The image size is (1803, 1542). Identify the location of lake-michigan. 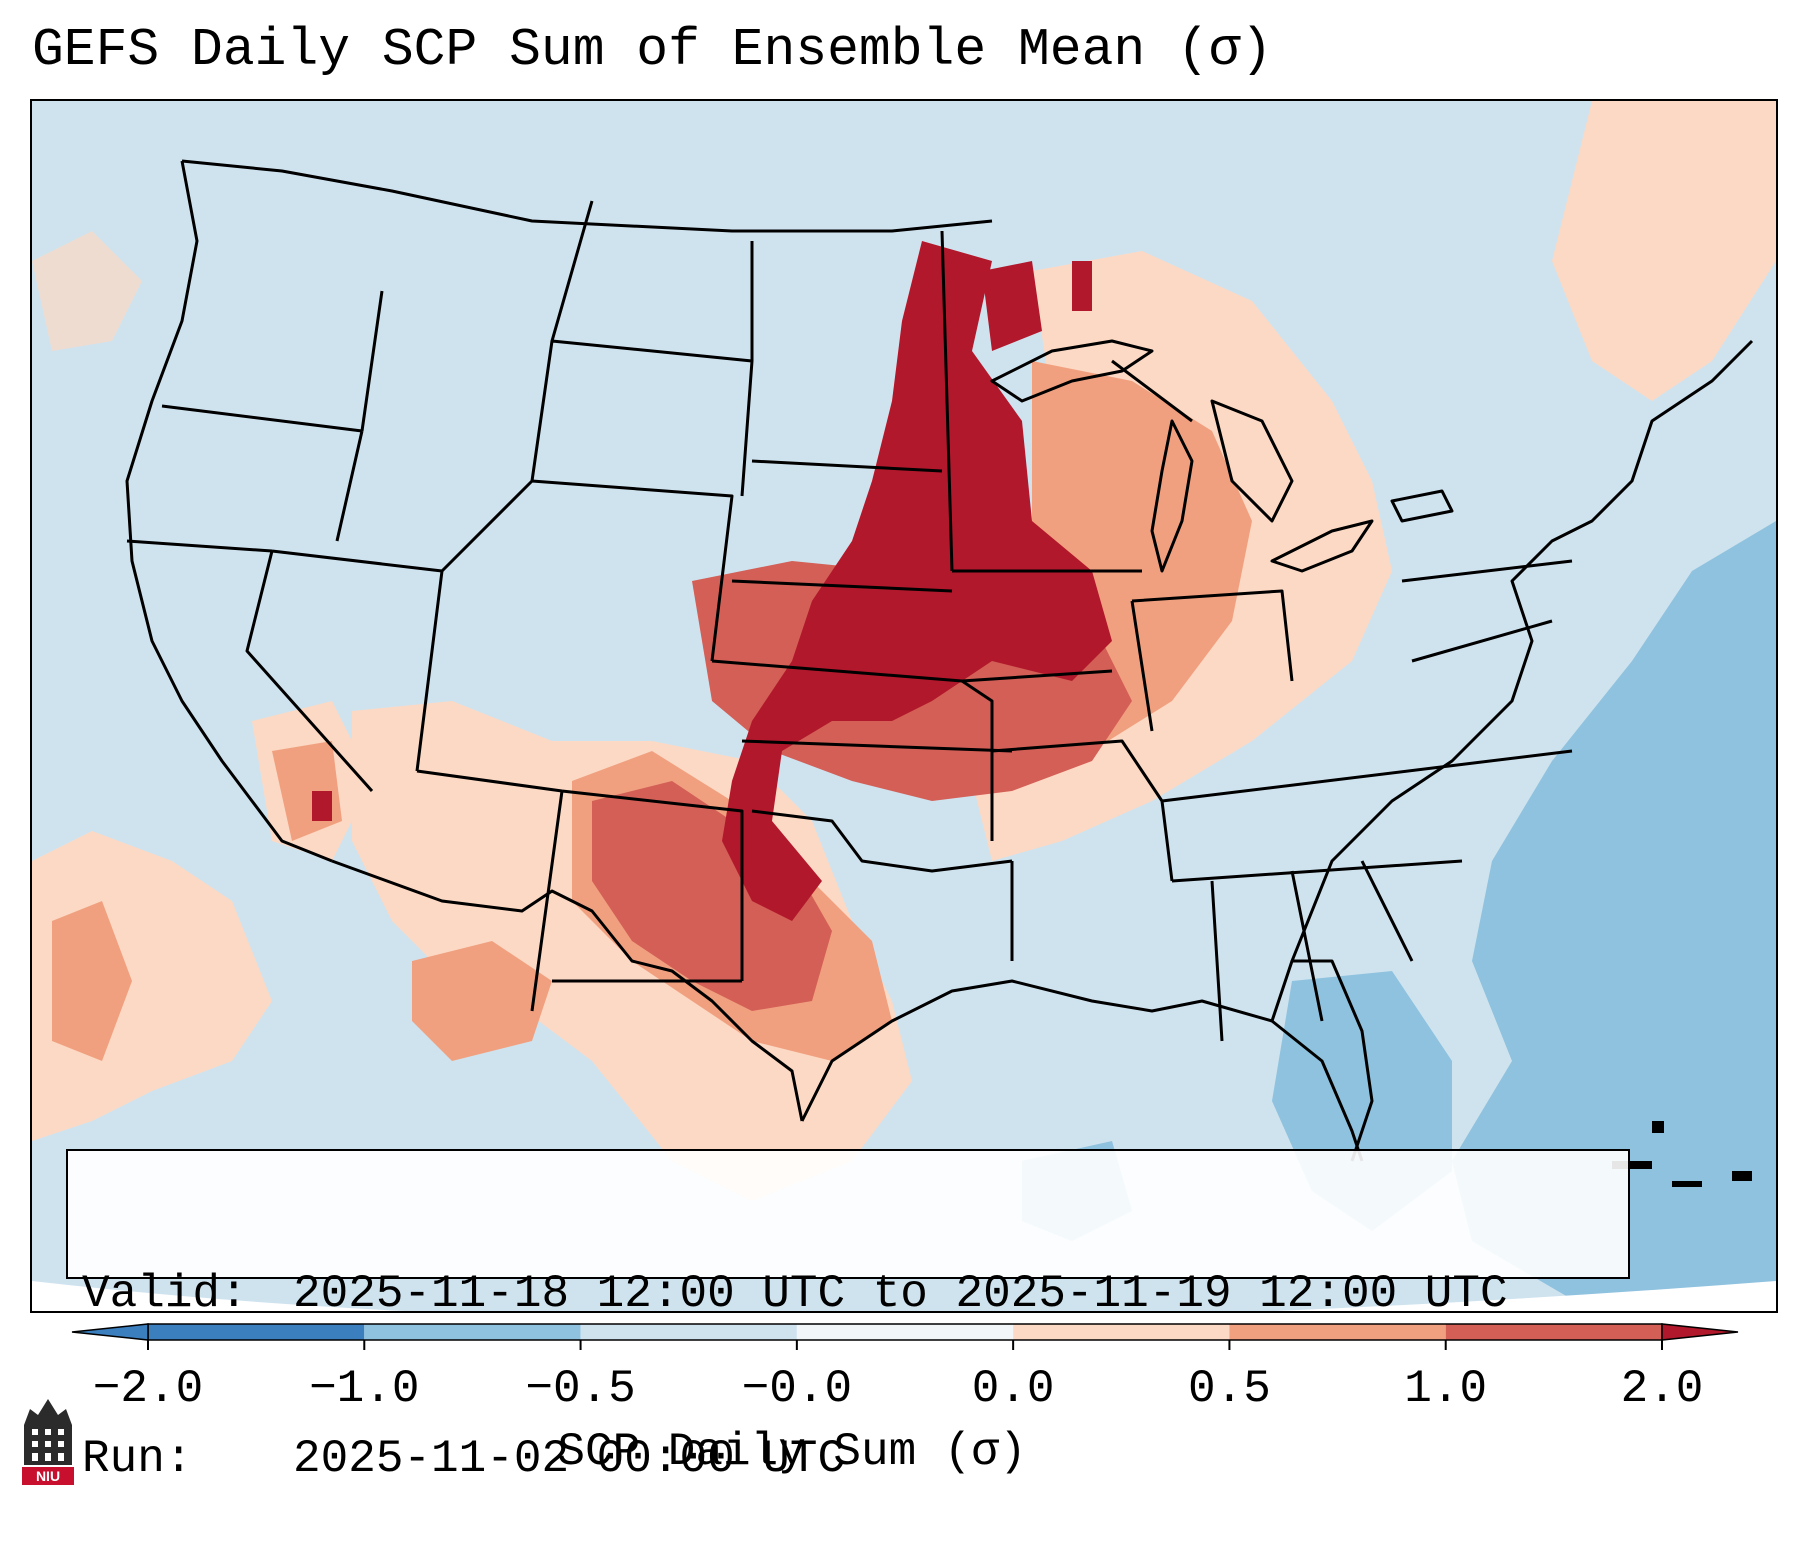
(1172, 496).